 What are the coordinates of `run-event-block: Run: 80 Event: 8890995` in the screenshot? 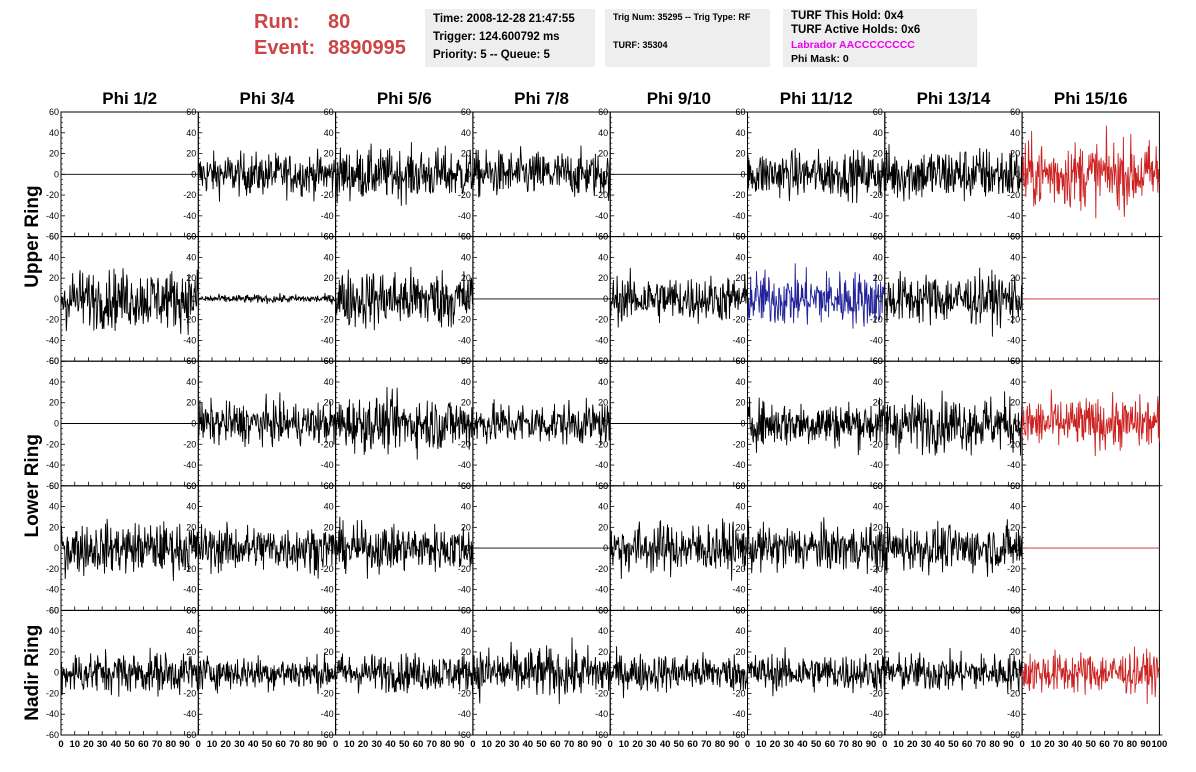 It's located at (339, 39).